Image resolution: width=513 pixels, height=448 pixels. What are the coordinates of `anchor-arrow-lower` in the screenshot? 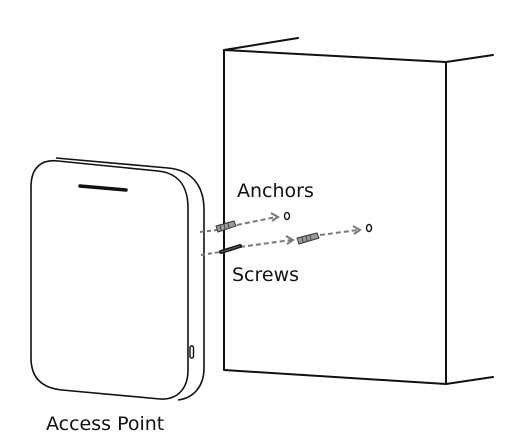 It's located at (340, 230).